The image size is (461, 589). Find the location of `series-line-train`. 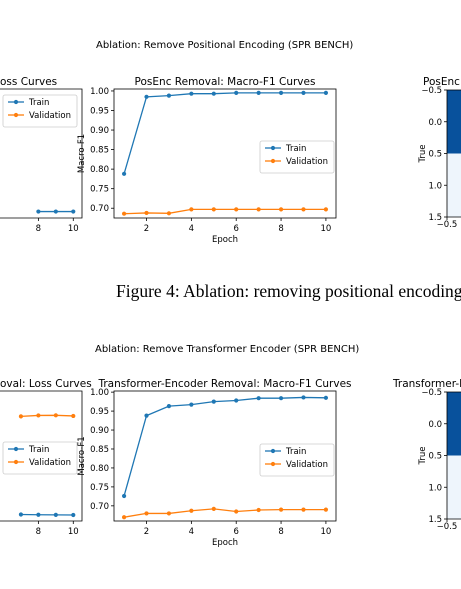

series-line-train is located at coordinates (47, 514).